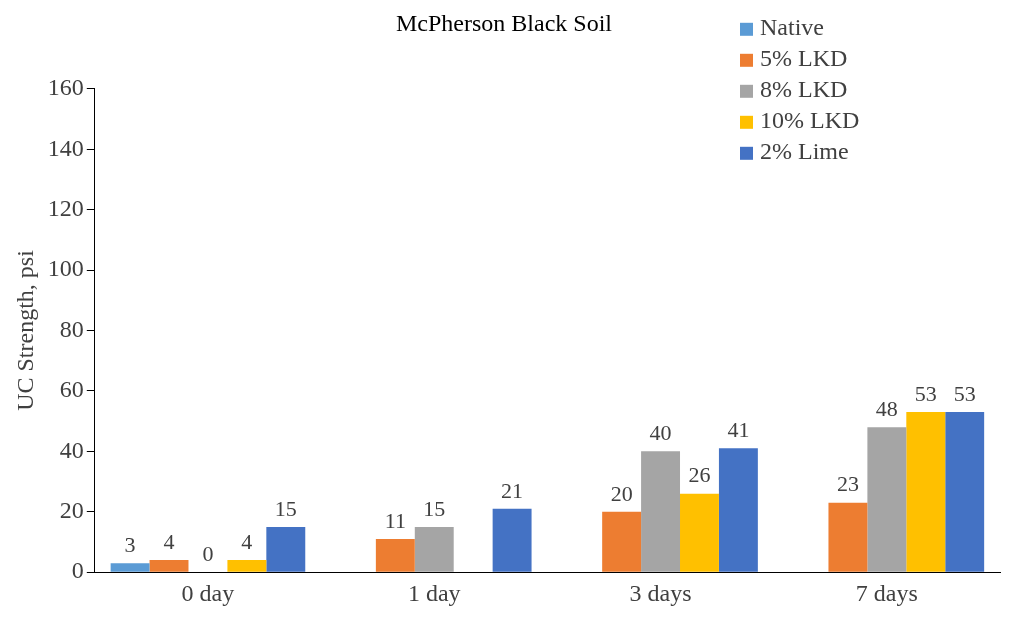 This screenshot has height=625, width=1012. What do you see at coordinates (804, 58) in the screenshot?
I see `legend-label: 5% LKD` at bounding box center [804, 58].